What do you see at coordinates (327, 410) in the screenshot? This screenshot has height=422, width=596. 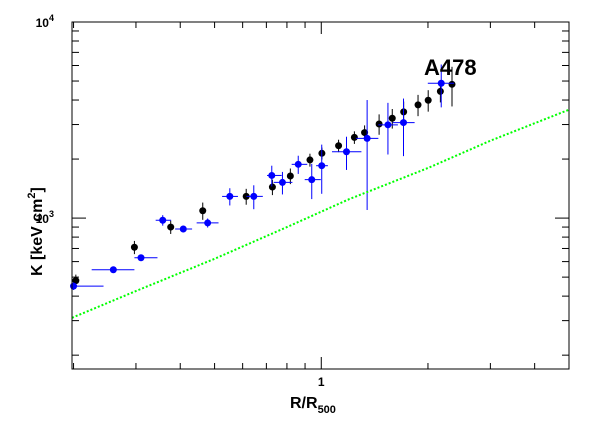 I see `x-axis-title-sub: 500` at bounding box center [327, 410].